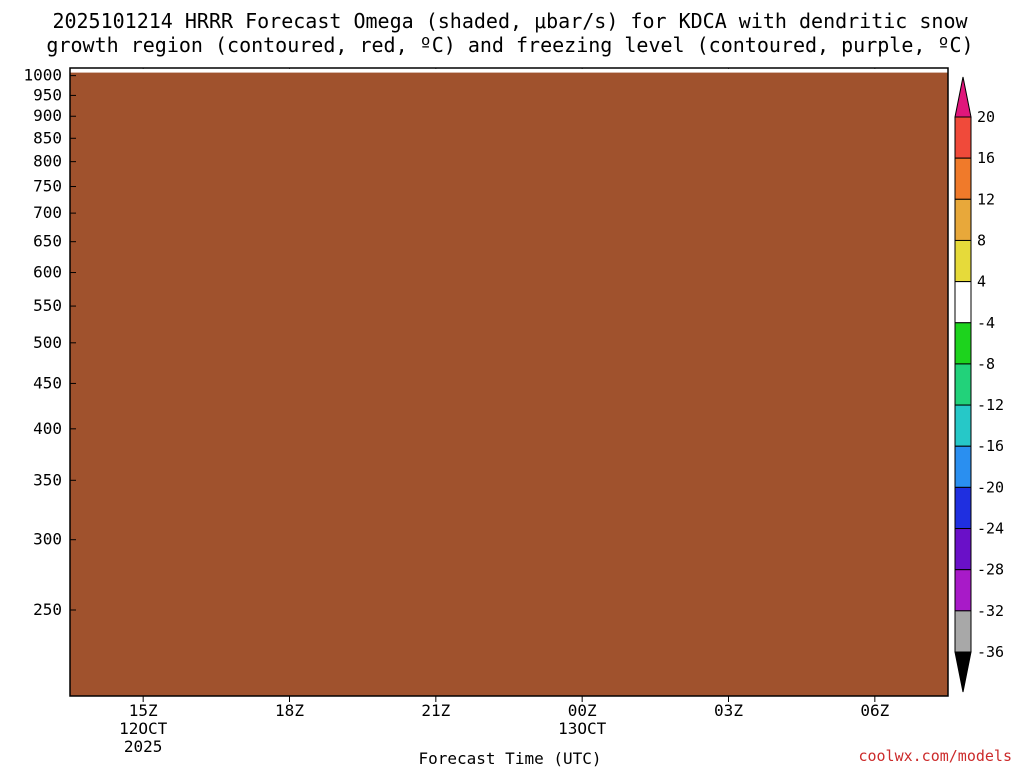 This screenshot has width=1024, height=768. Describe the element at coordinates (47, 241) in the screenshot. I see `y-tick-label-650: 650` at that location.